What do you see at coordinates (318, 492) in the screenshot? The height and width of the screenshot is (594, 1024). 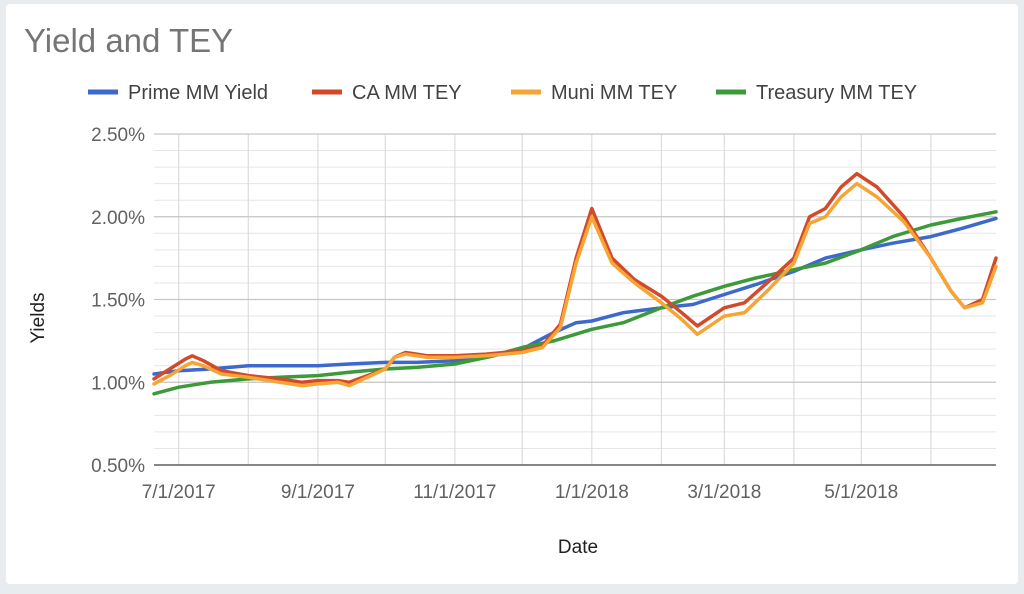 I see `x-tick-label: 9/1/2017` at bounding box center [318, 492].